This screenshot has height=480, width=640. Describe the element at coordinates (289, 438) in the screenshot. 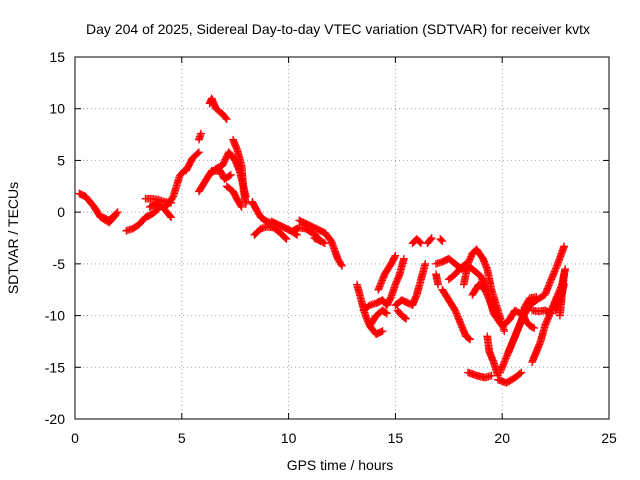

I see `x-tick-label: 10` at that location.